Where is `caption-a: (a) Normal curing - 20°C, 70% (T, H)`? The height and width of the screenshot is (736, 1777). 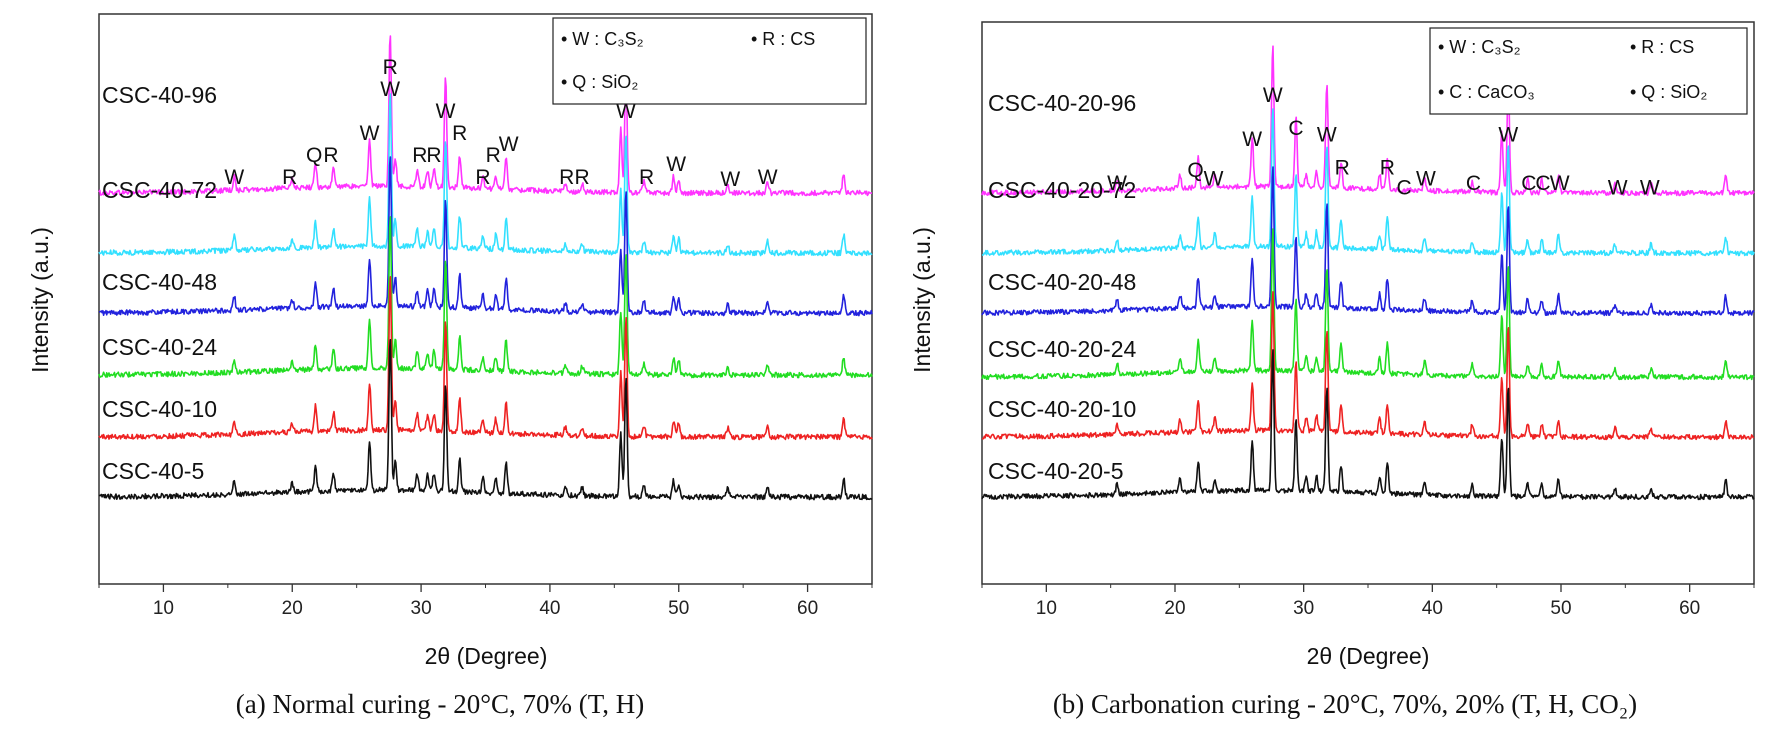
caption-a: (a) Normal curing - 20°C, 70% (T, H) is located at coordinates (440, 704).